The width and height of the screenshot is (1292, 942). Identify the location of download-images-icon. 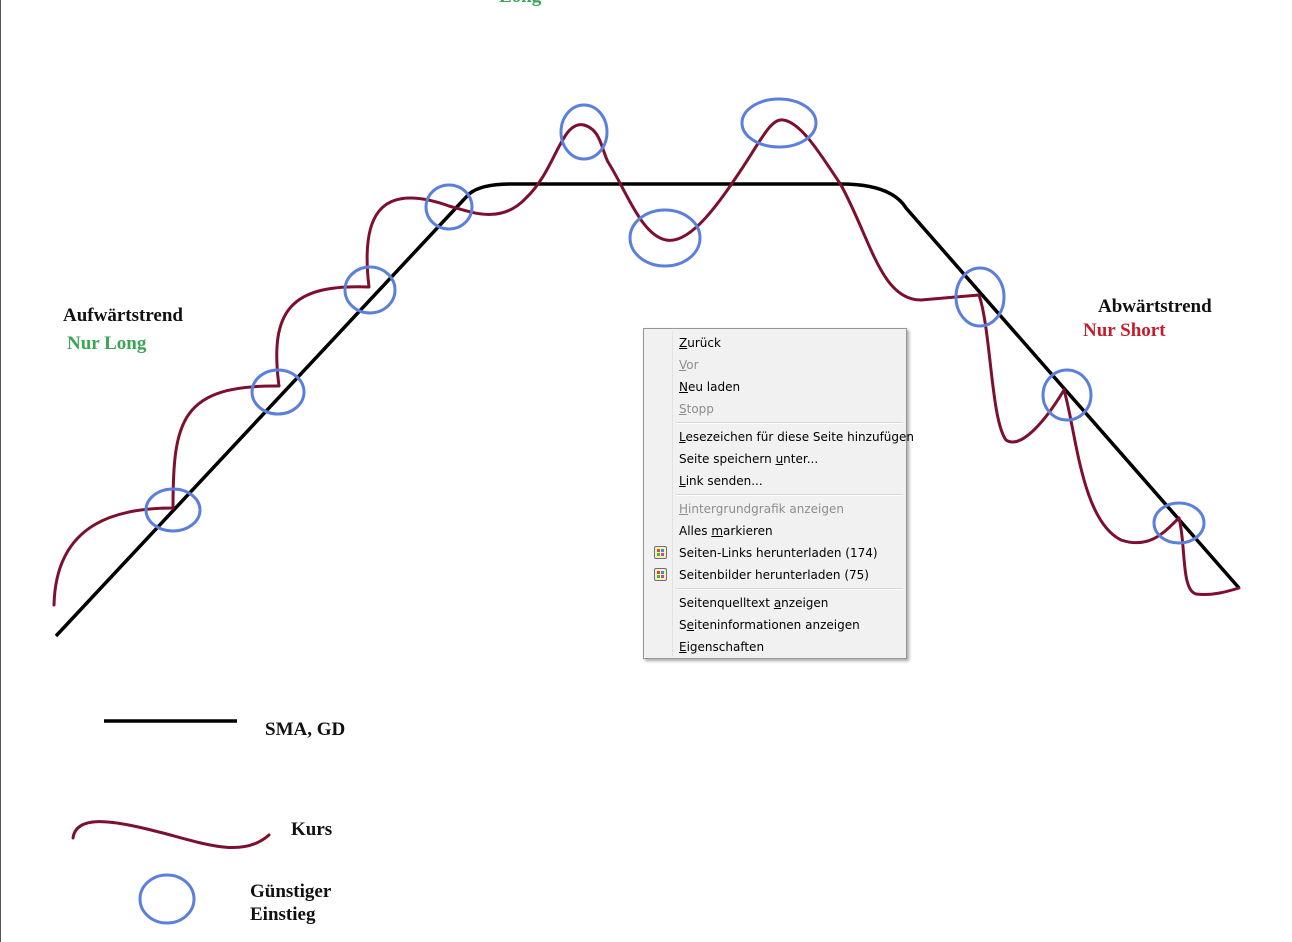
(660, 574).